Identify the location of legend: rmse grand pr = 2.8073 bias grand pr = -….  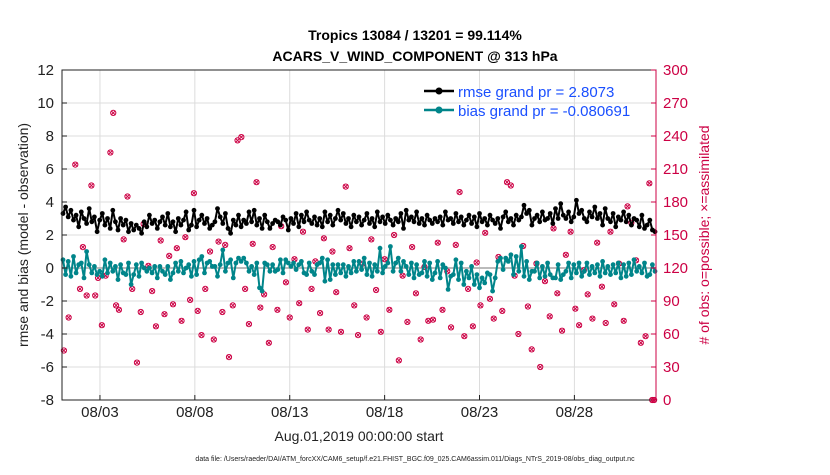
(527, 102).